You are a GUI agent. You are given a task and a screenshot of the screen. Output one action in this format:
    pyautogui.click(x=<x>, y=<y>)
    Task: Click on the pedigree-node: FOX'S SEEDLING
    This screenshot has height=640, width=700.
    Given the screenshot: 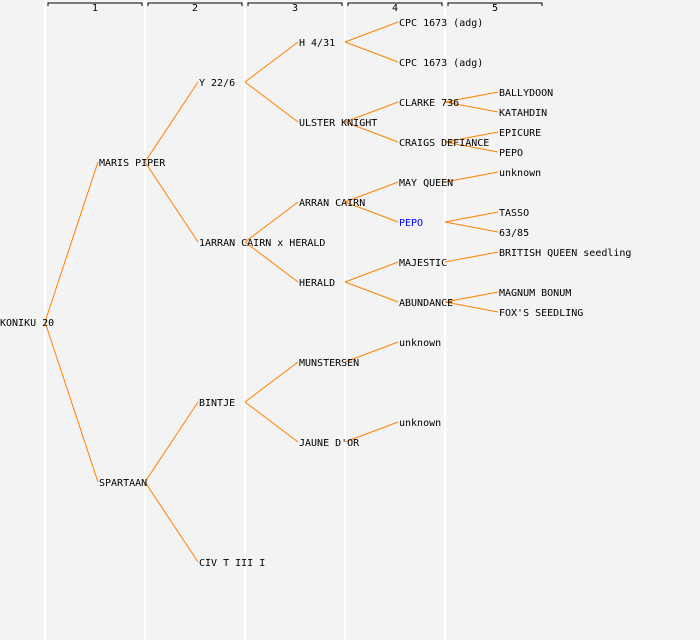 What is the action you would take?
    pyautogui.click(x=541, y=313)
    